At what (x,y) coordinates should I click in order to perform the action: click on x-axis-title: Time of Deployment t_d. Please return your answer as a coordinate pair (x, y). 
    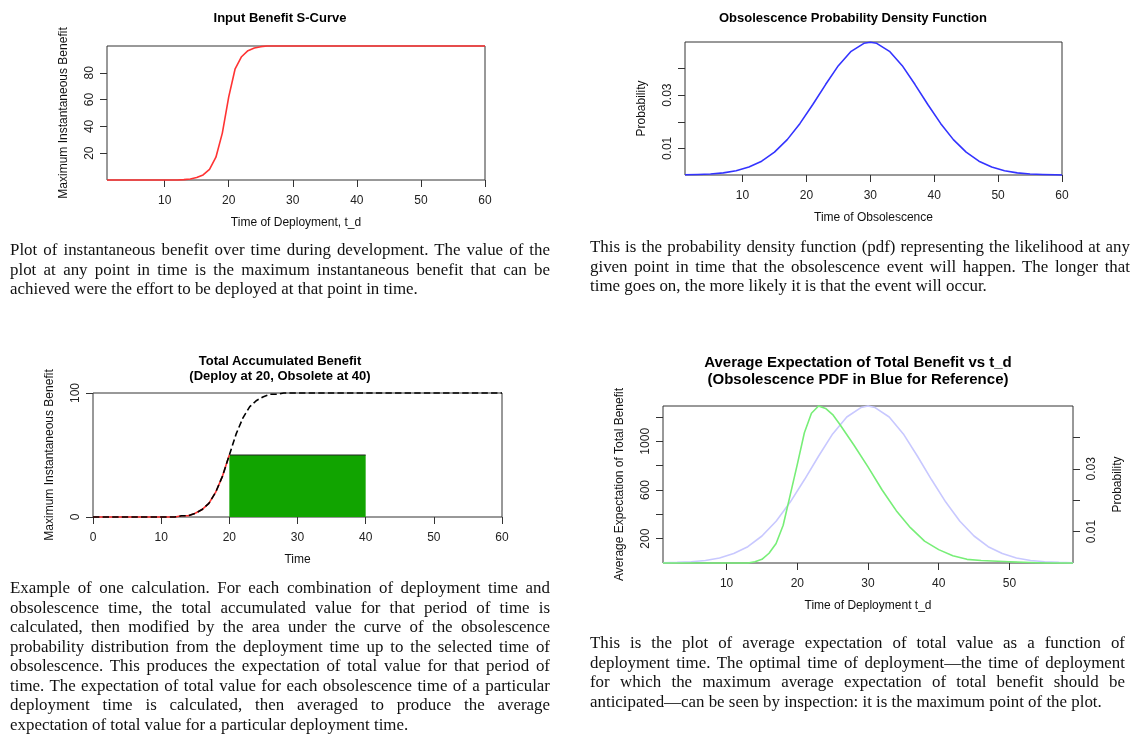
    Looking at the image, I should click on (868, 605).